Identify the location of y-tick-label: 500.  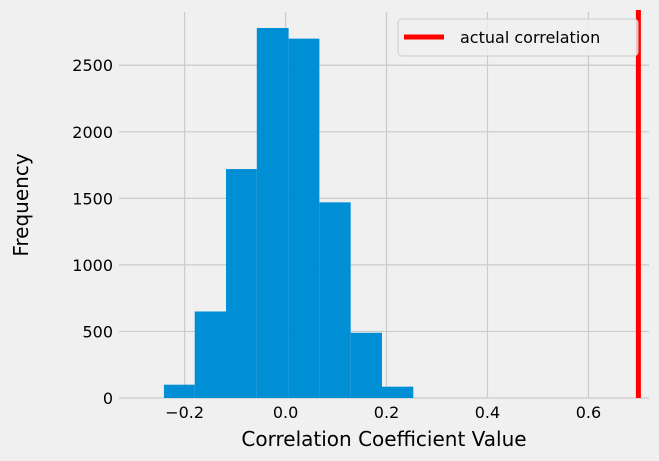
(97, 331).